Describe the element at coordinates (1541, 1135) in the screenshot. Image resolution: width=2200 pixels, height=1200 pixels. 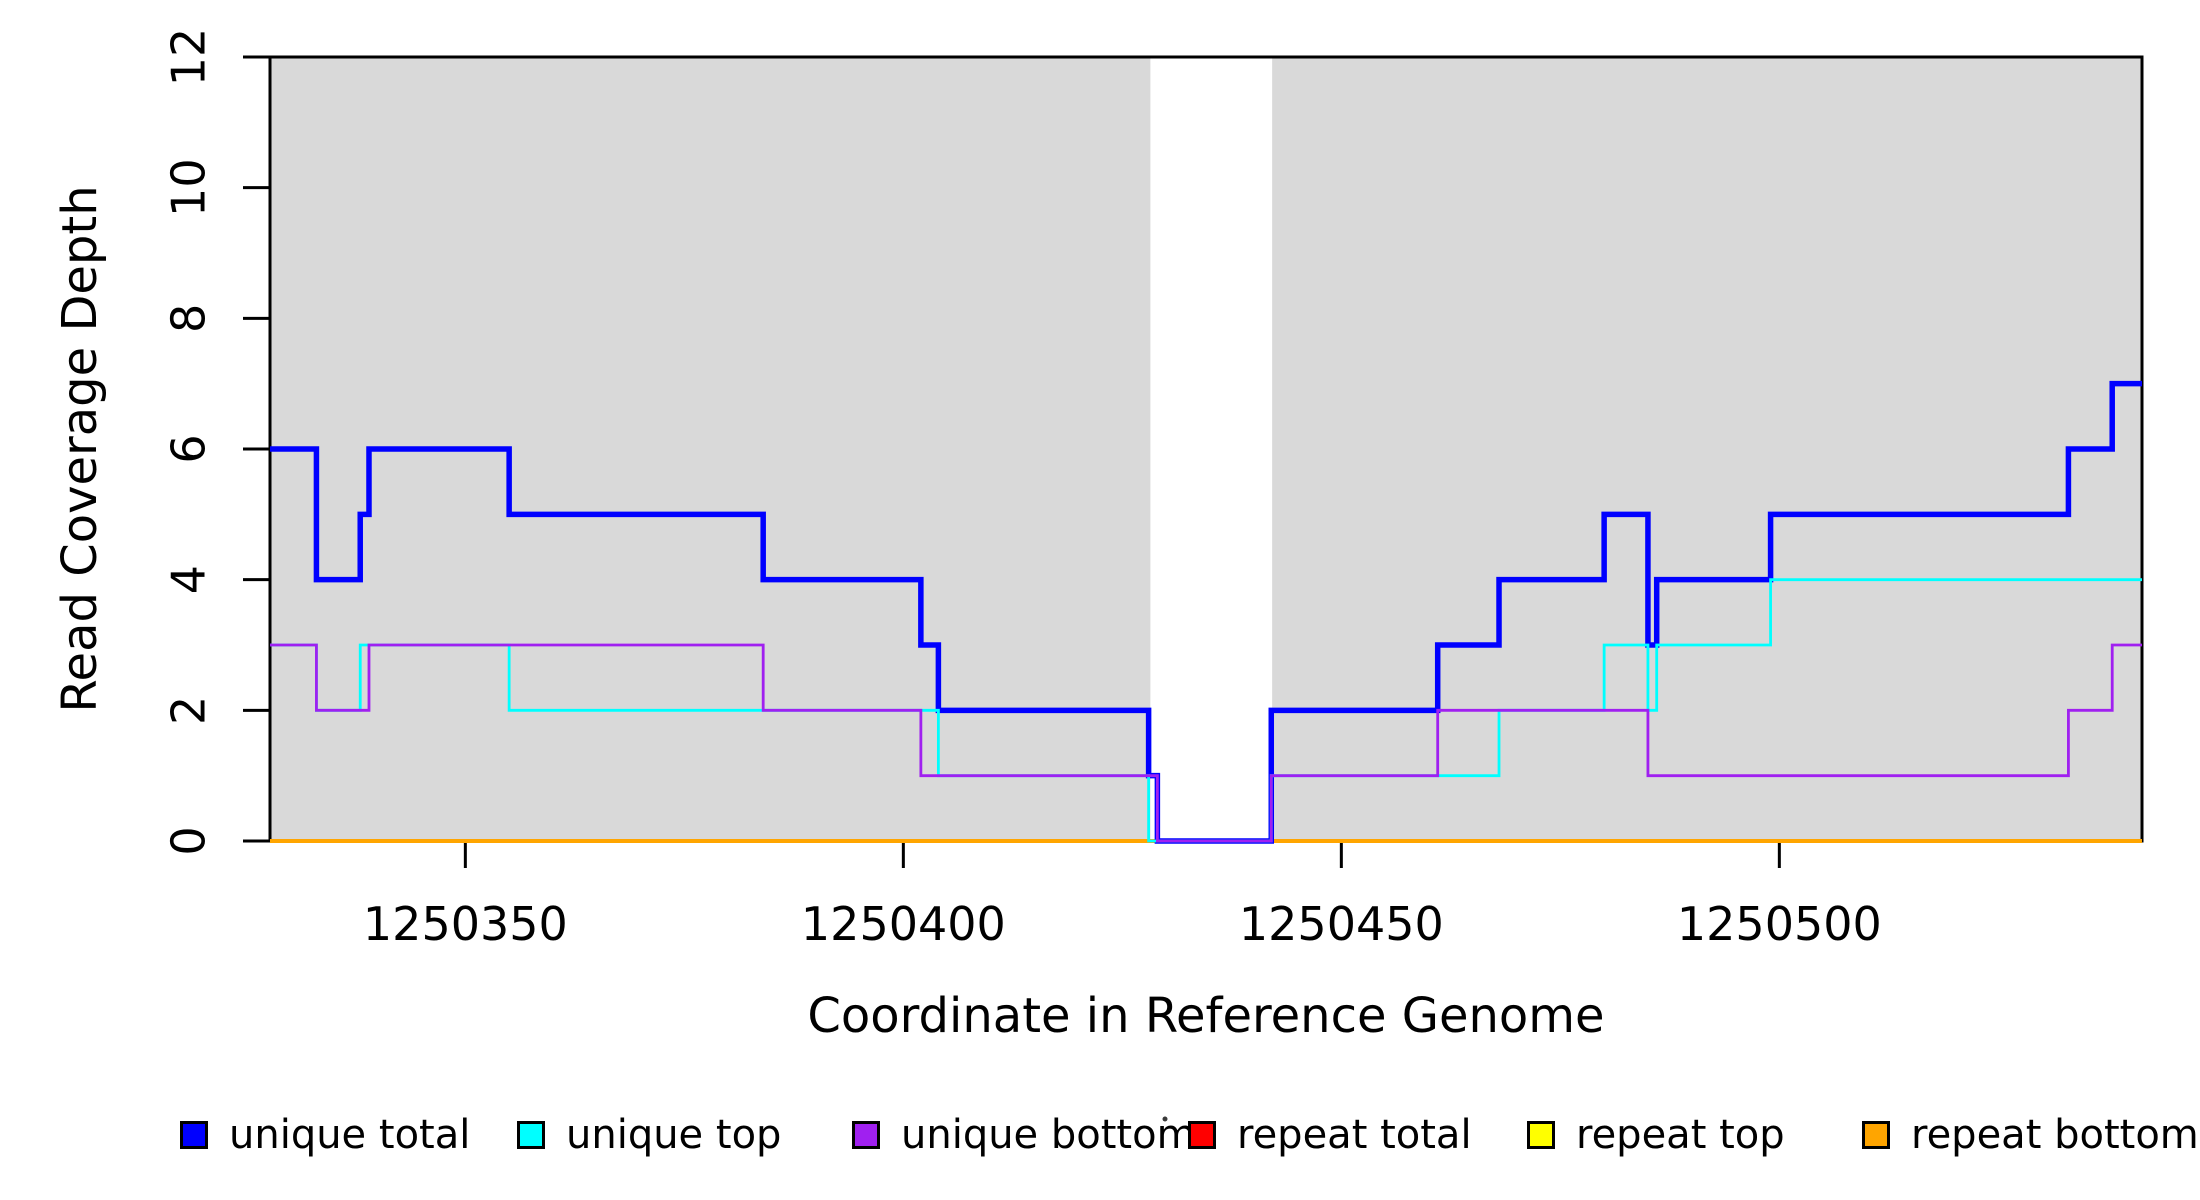
I see `repeat-top-swatch-icon` at that location.